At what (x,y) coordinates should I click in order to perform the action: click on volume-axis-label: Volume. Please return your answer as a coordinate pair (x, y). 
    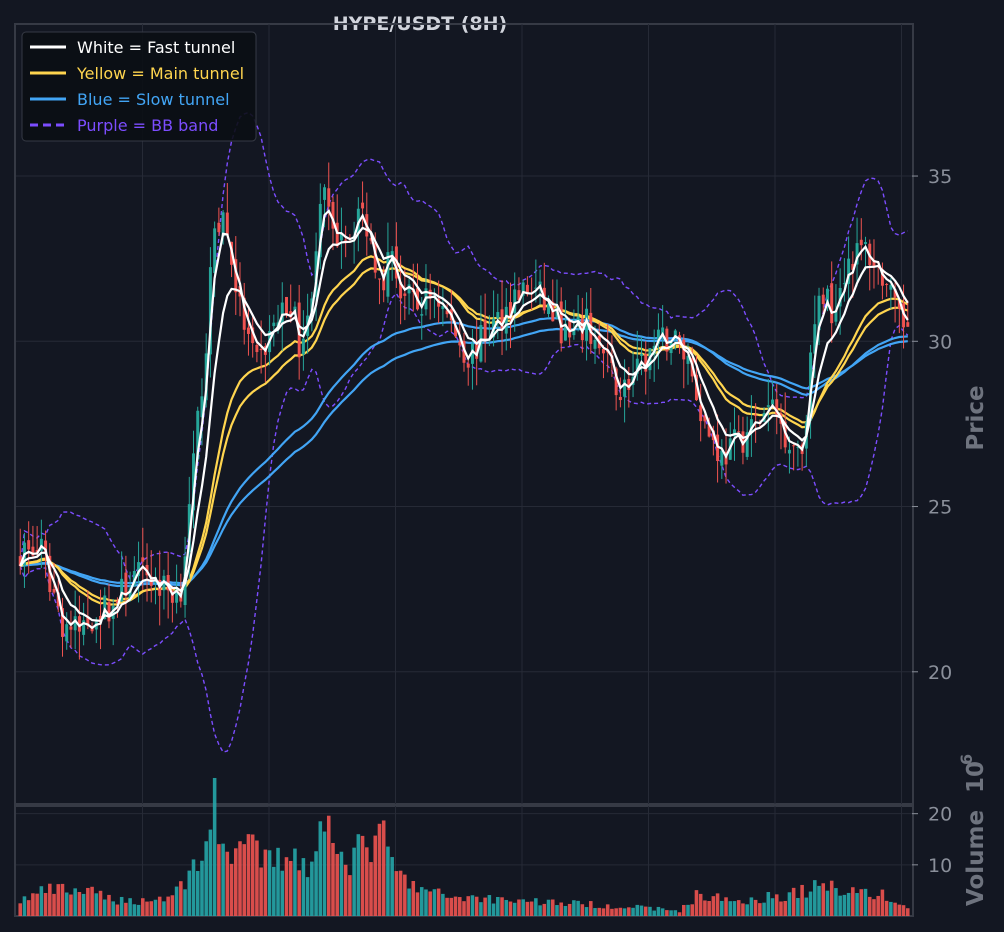
    Looking at the image, I should click on (976, 858).